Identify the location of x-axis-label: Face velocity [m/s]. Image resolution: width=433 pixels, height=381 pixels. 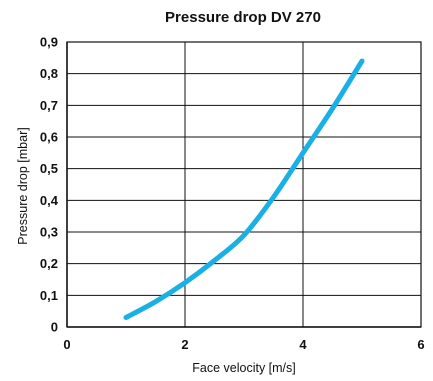
(244, 368).